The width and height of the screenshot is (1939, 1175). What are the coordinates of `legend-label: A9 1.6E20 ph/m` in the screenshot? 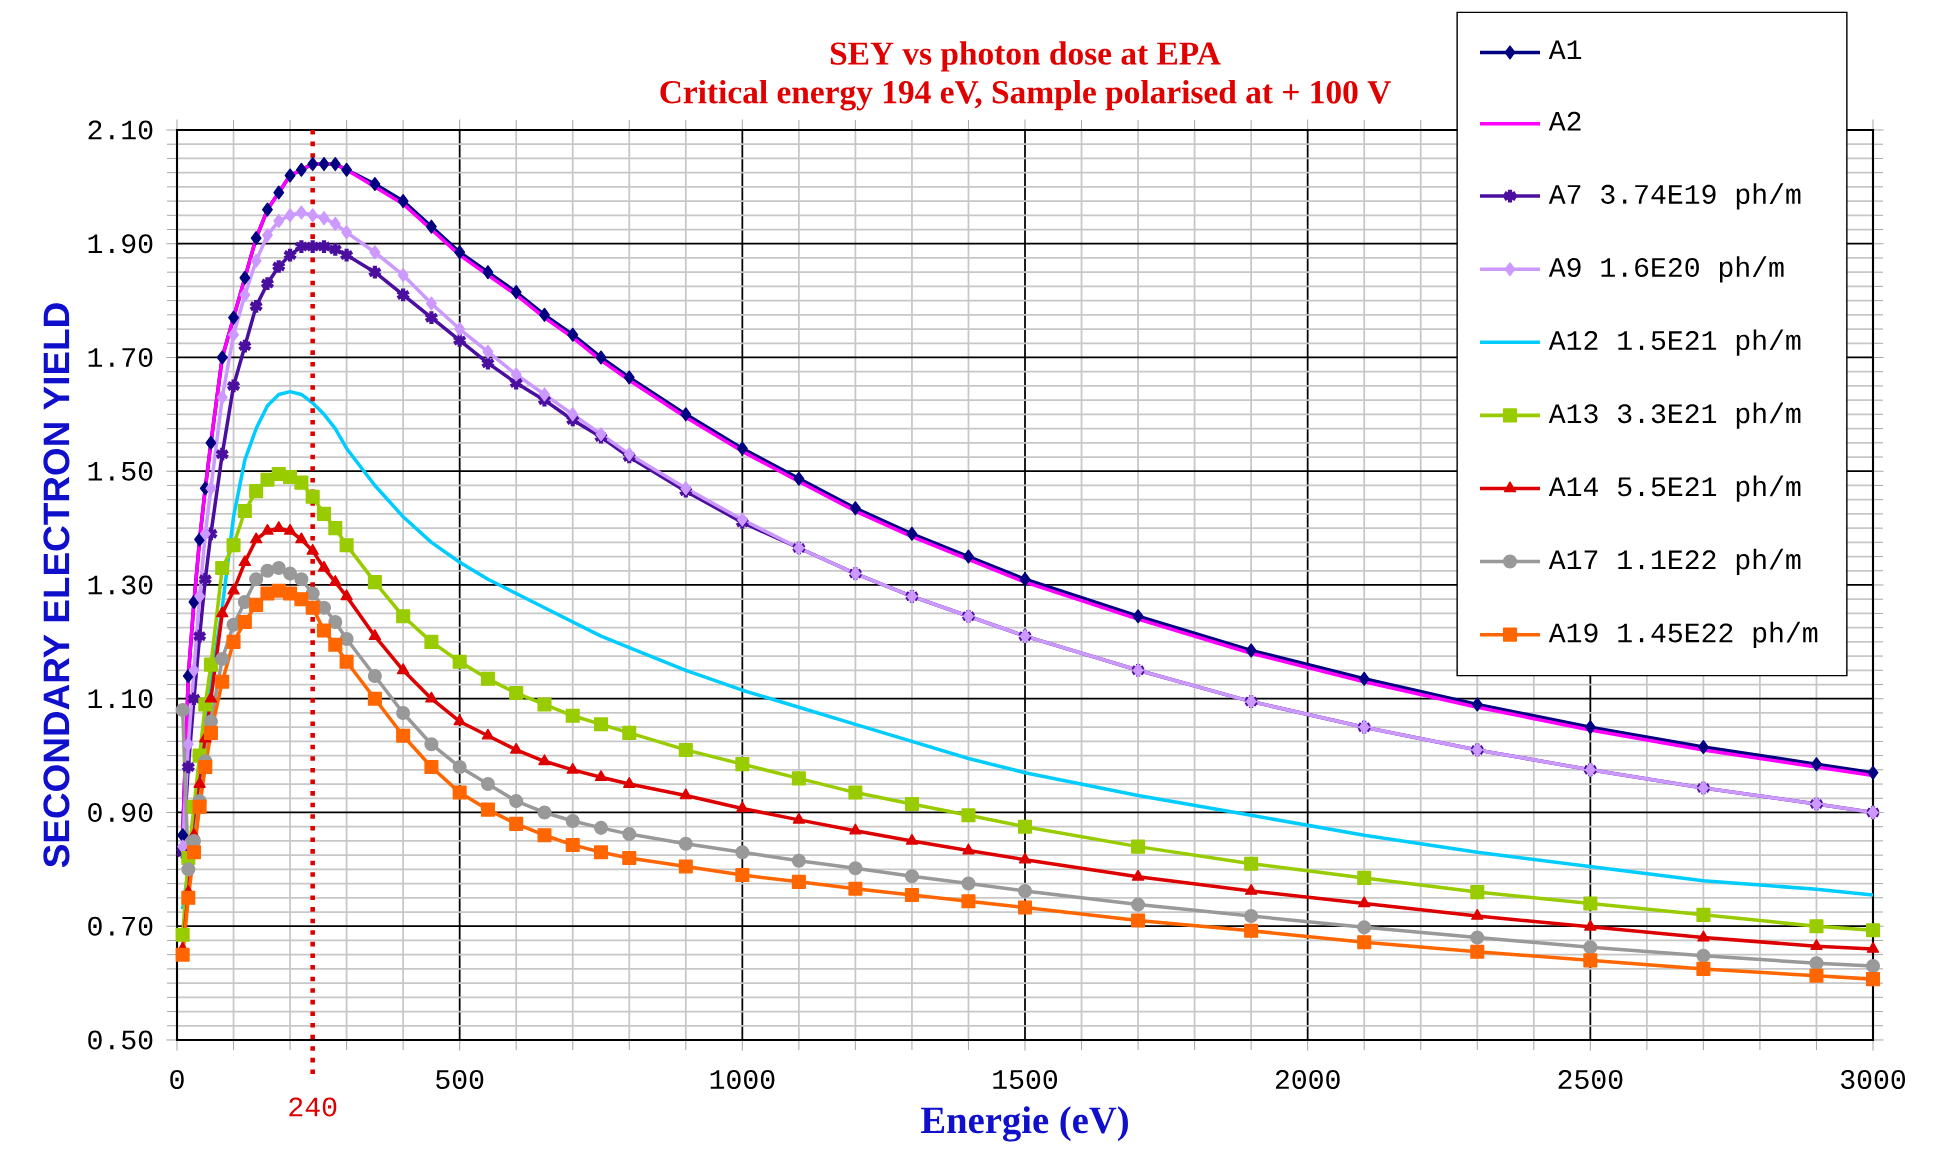 It's located at (1666, 269).